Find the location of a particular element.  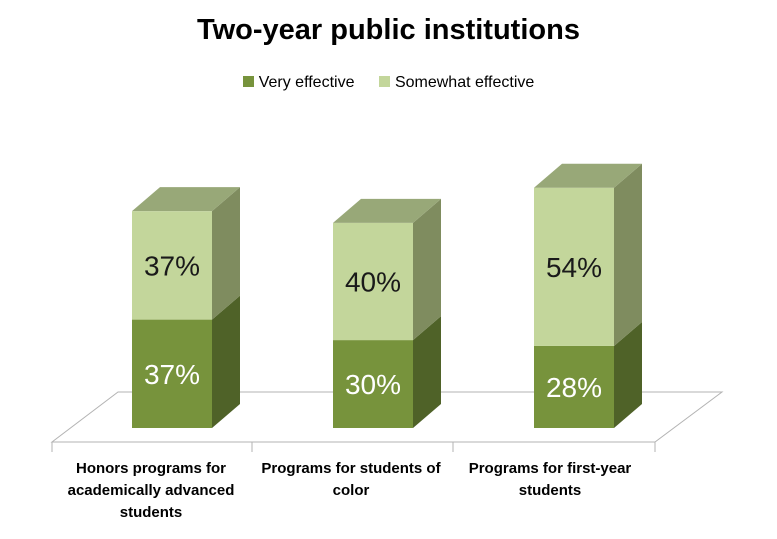

legend-item-somewhat-effective: Somewhat effective is located at coordinates (456, 83).